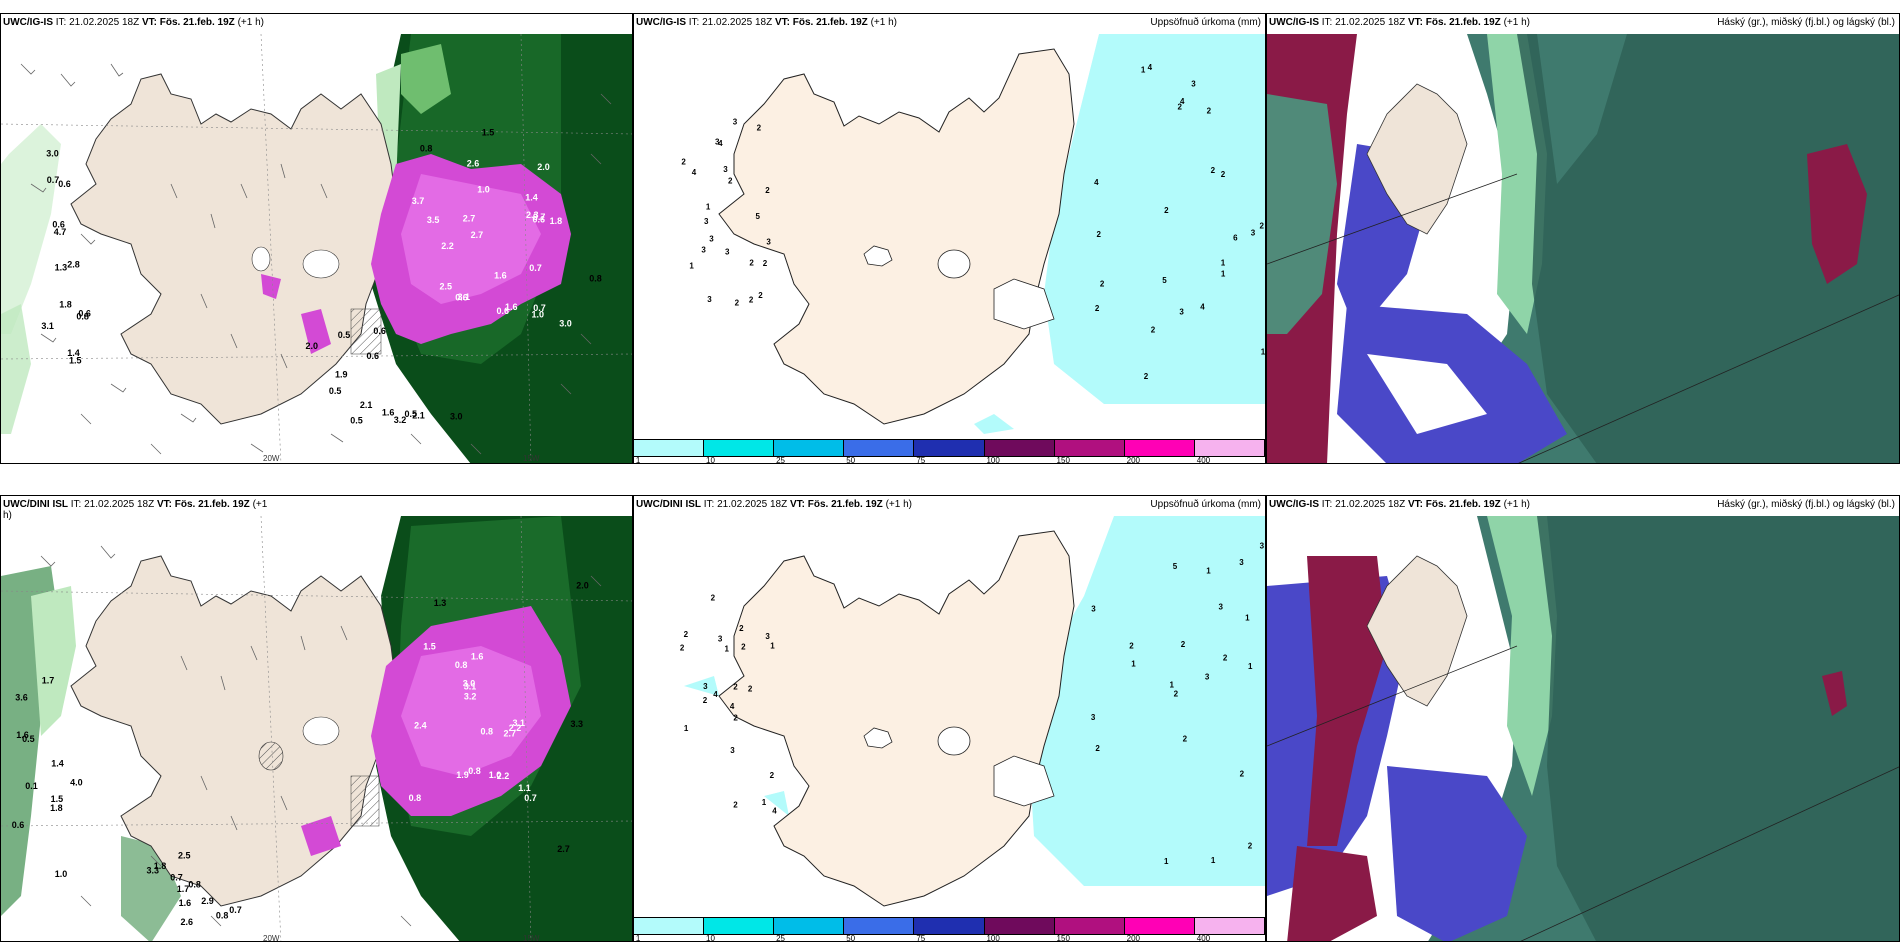  Describe the element at coordinates (1203, 938) in the screenshot. I see `colorbar-label: 400` at that location.